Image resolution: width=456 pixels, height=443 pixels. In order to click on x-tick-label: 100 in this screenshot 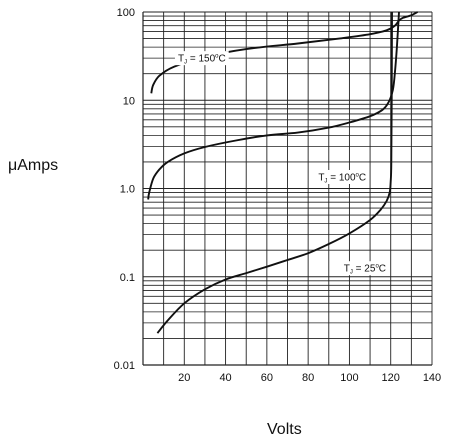, I will do `click(349, 378)`.